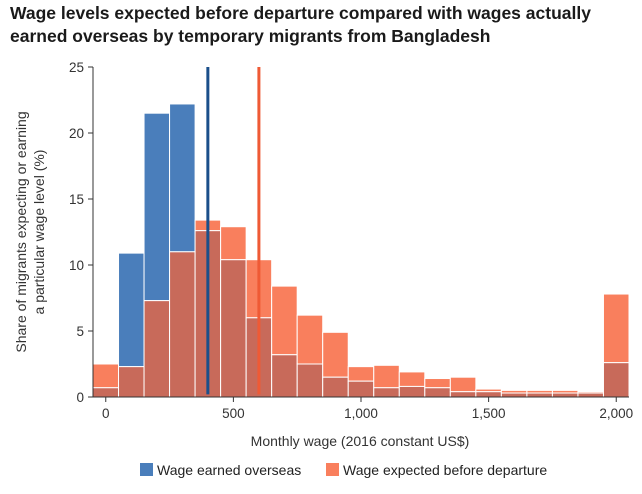 The width and height of the screenshot is (642, 494). What do you see at coordinates (76, 133) in the screenshot?
I see `y-tick-label-20: 20` at bounding box center [76, 133].